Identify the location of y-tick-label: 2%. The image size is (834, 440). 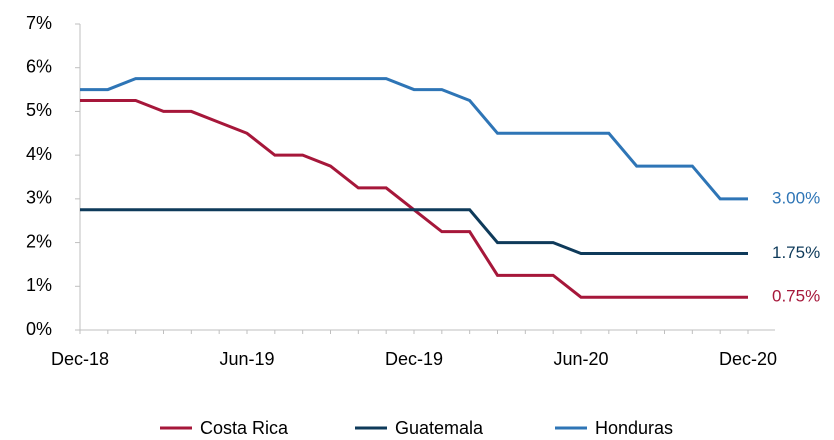
(39, 241).